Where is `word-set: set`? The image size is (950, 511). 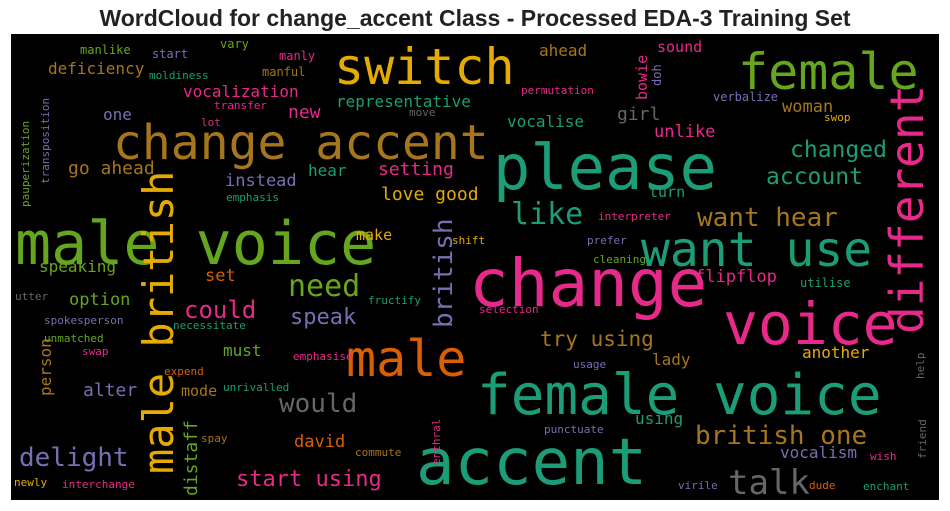
word-set: set is located at coordinates (220, 276).